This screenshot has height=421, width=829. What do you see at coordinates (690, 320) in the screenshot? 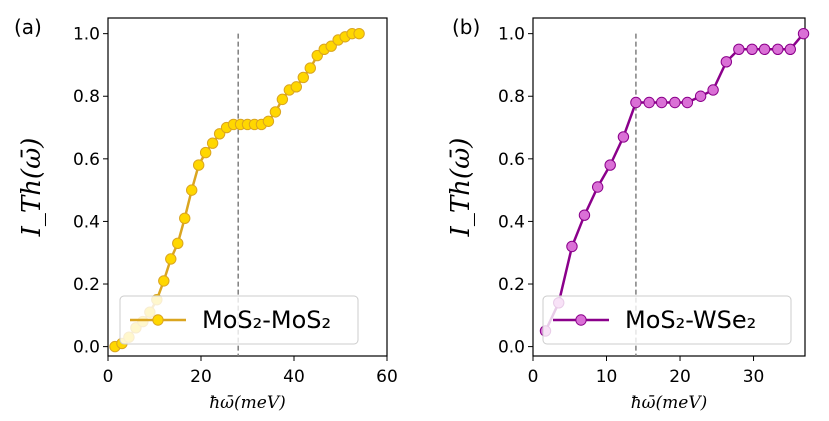
I see `legend-label: MoS₂-WSe₂` at bounding box center [690, 320].